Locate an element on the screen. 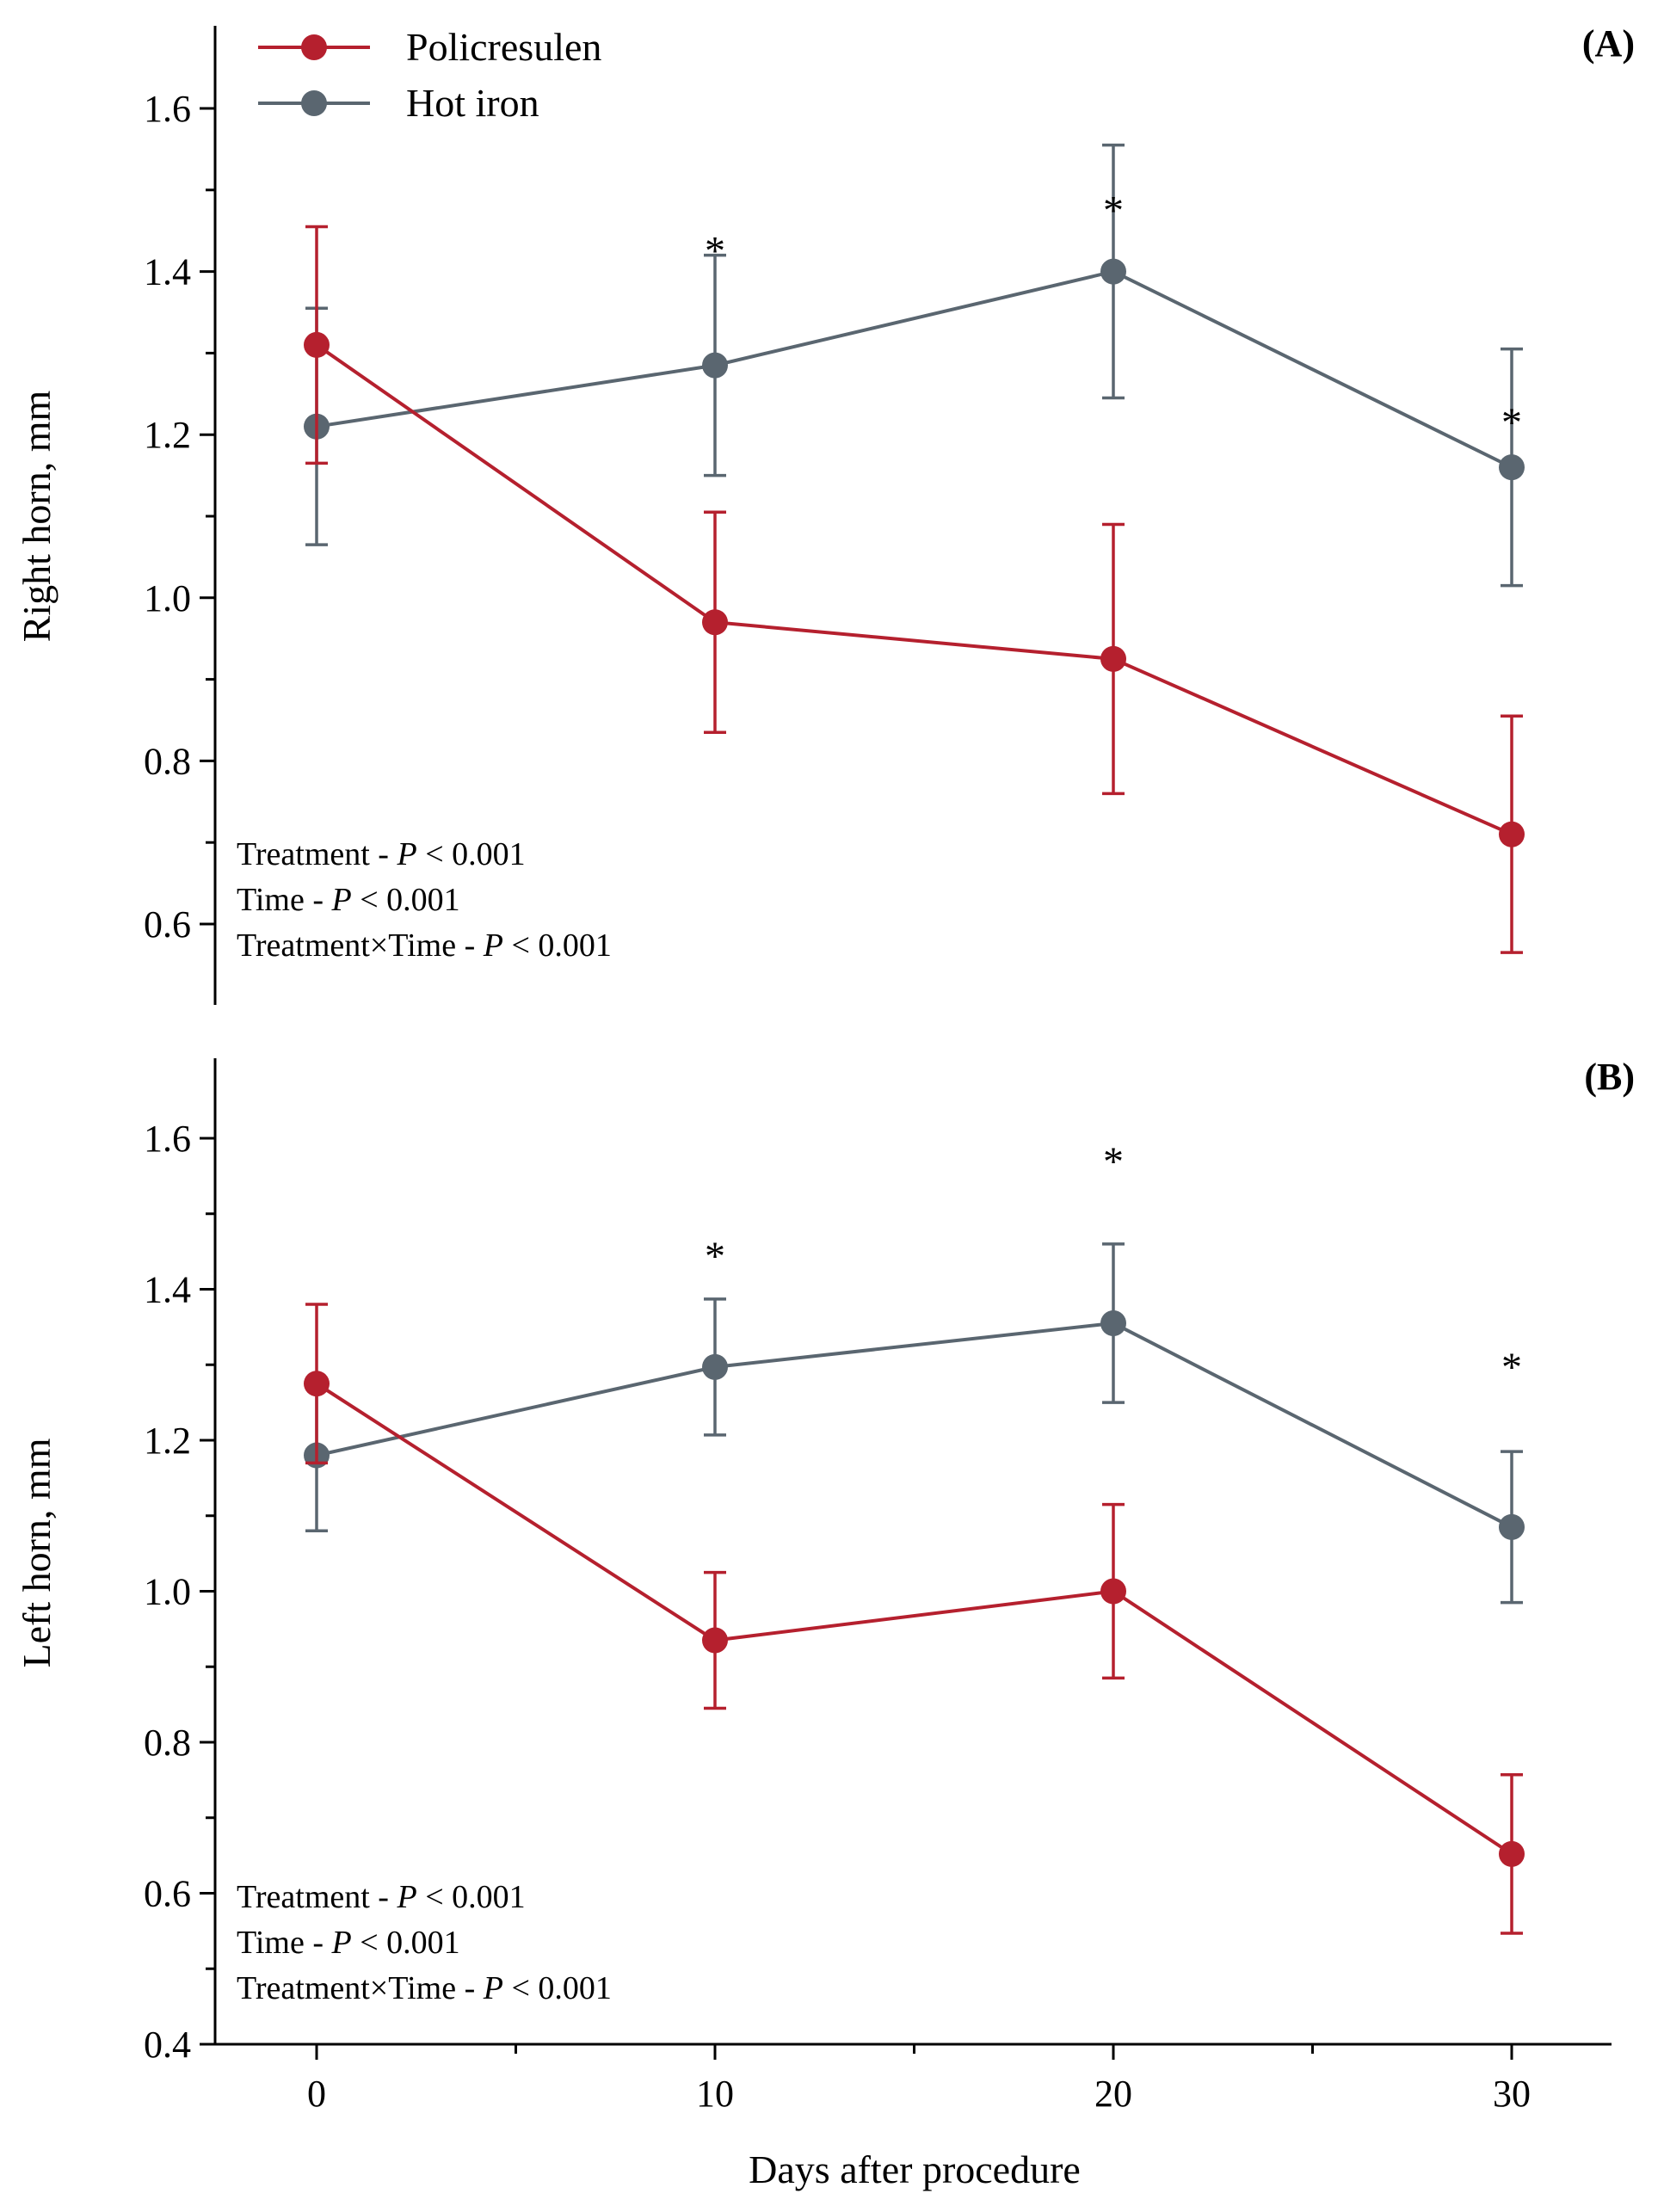  panel-b-y-tick-label: 1.6 is located at coordinates (168, 1139).